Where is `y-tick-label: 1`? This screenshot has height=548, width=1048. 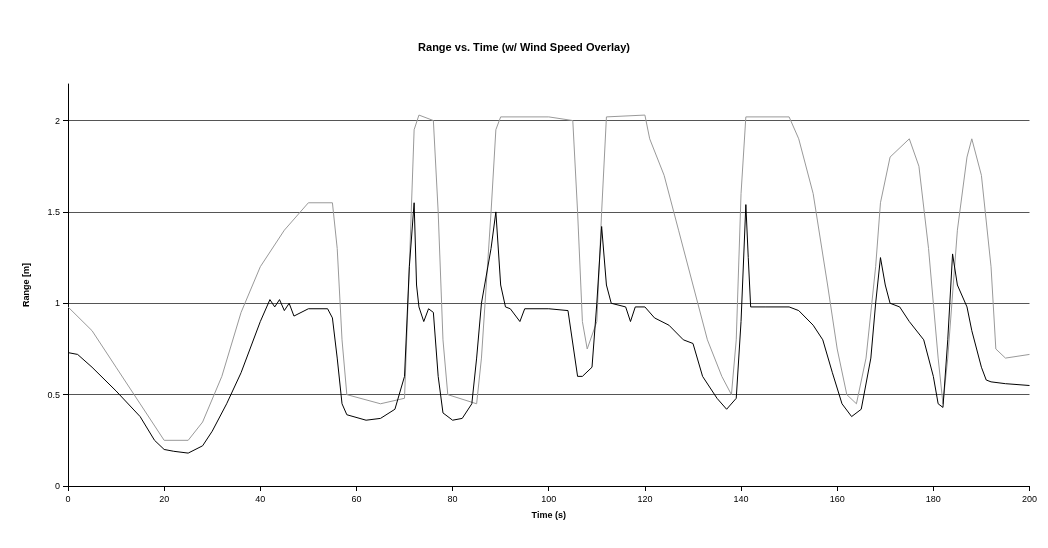 y-tick-label: 1 is located at coordinates (57, 303).